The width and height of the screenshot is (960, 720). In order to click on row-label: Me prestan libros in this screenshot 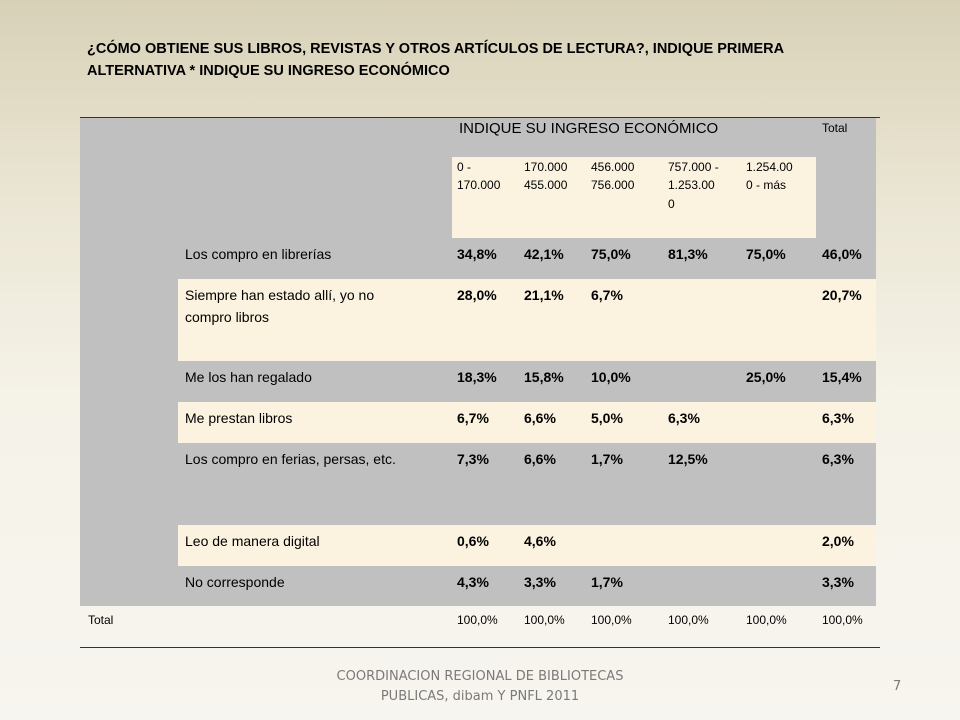, I will do `click(239, 418)`.